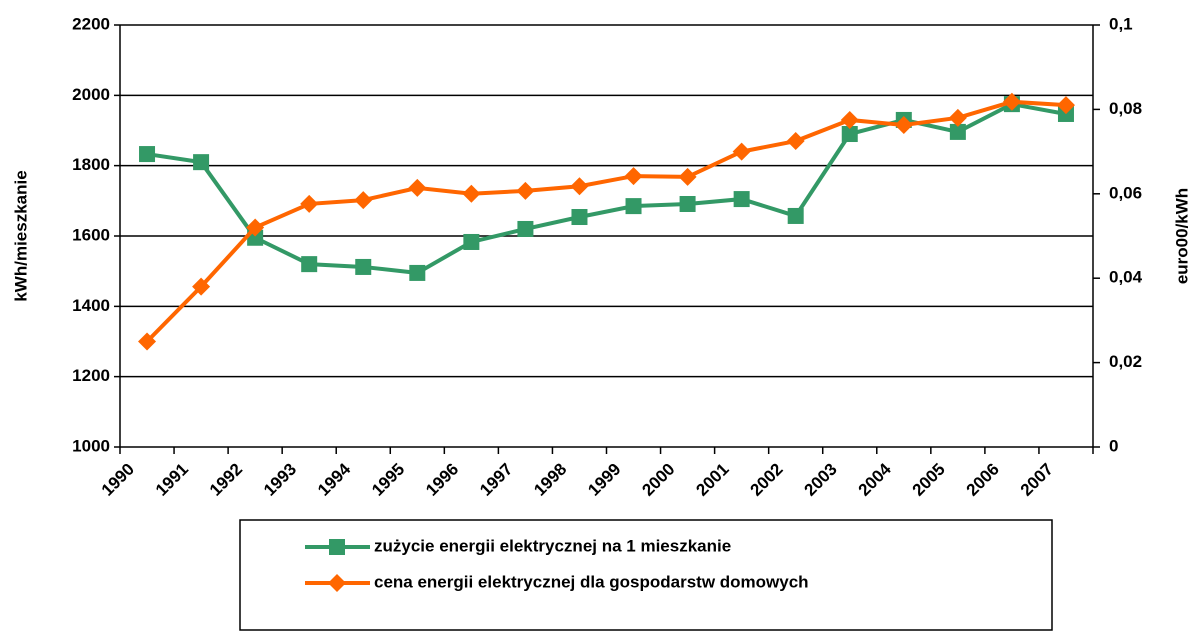 This screenshot has width=1198, height=631. What do you see at coordinates (172, 480) in the screenshot?
I see `x-tick-label: 1991` at bounding box center [172, 480].